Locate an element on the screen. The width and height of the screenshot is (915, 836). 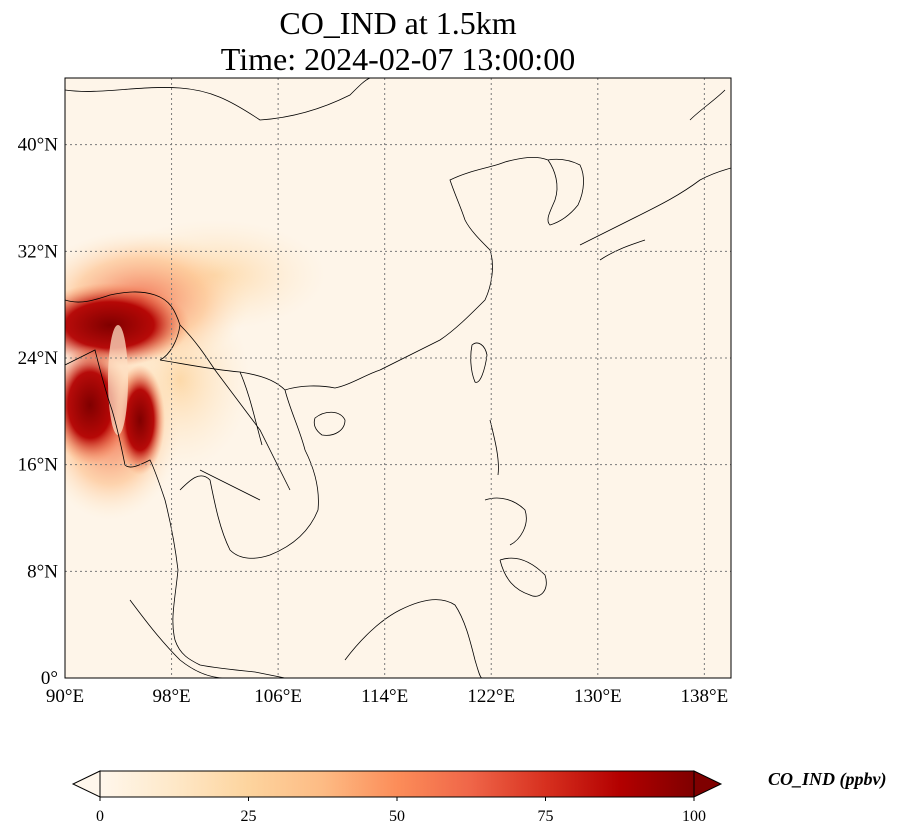
lon-tick-label: 122°E is located at coordinates (491, 696).